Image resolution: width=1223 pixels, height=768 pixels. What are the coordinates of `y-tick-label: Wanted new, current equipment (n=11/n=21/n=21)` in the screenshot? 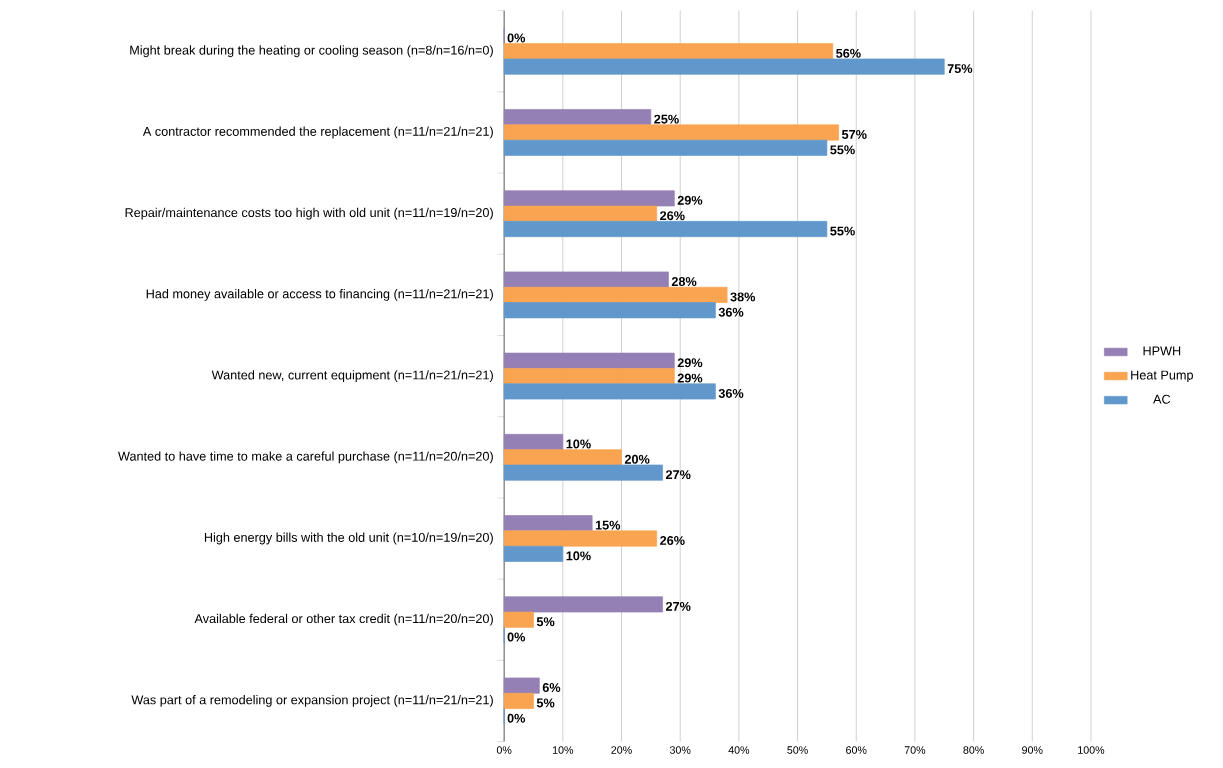 It's located at (352, 376).